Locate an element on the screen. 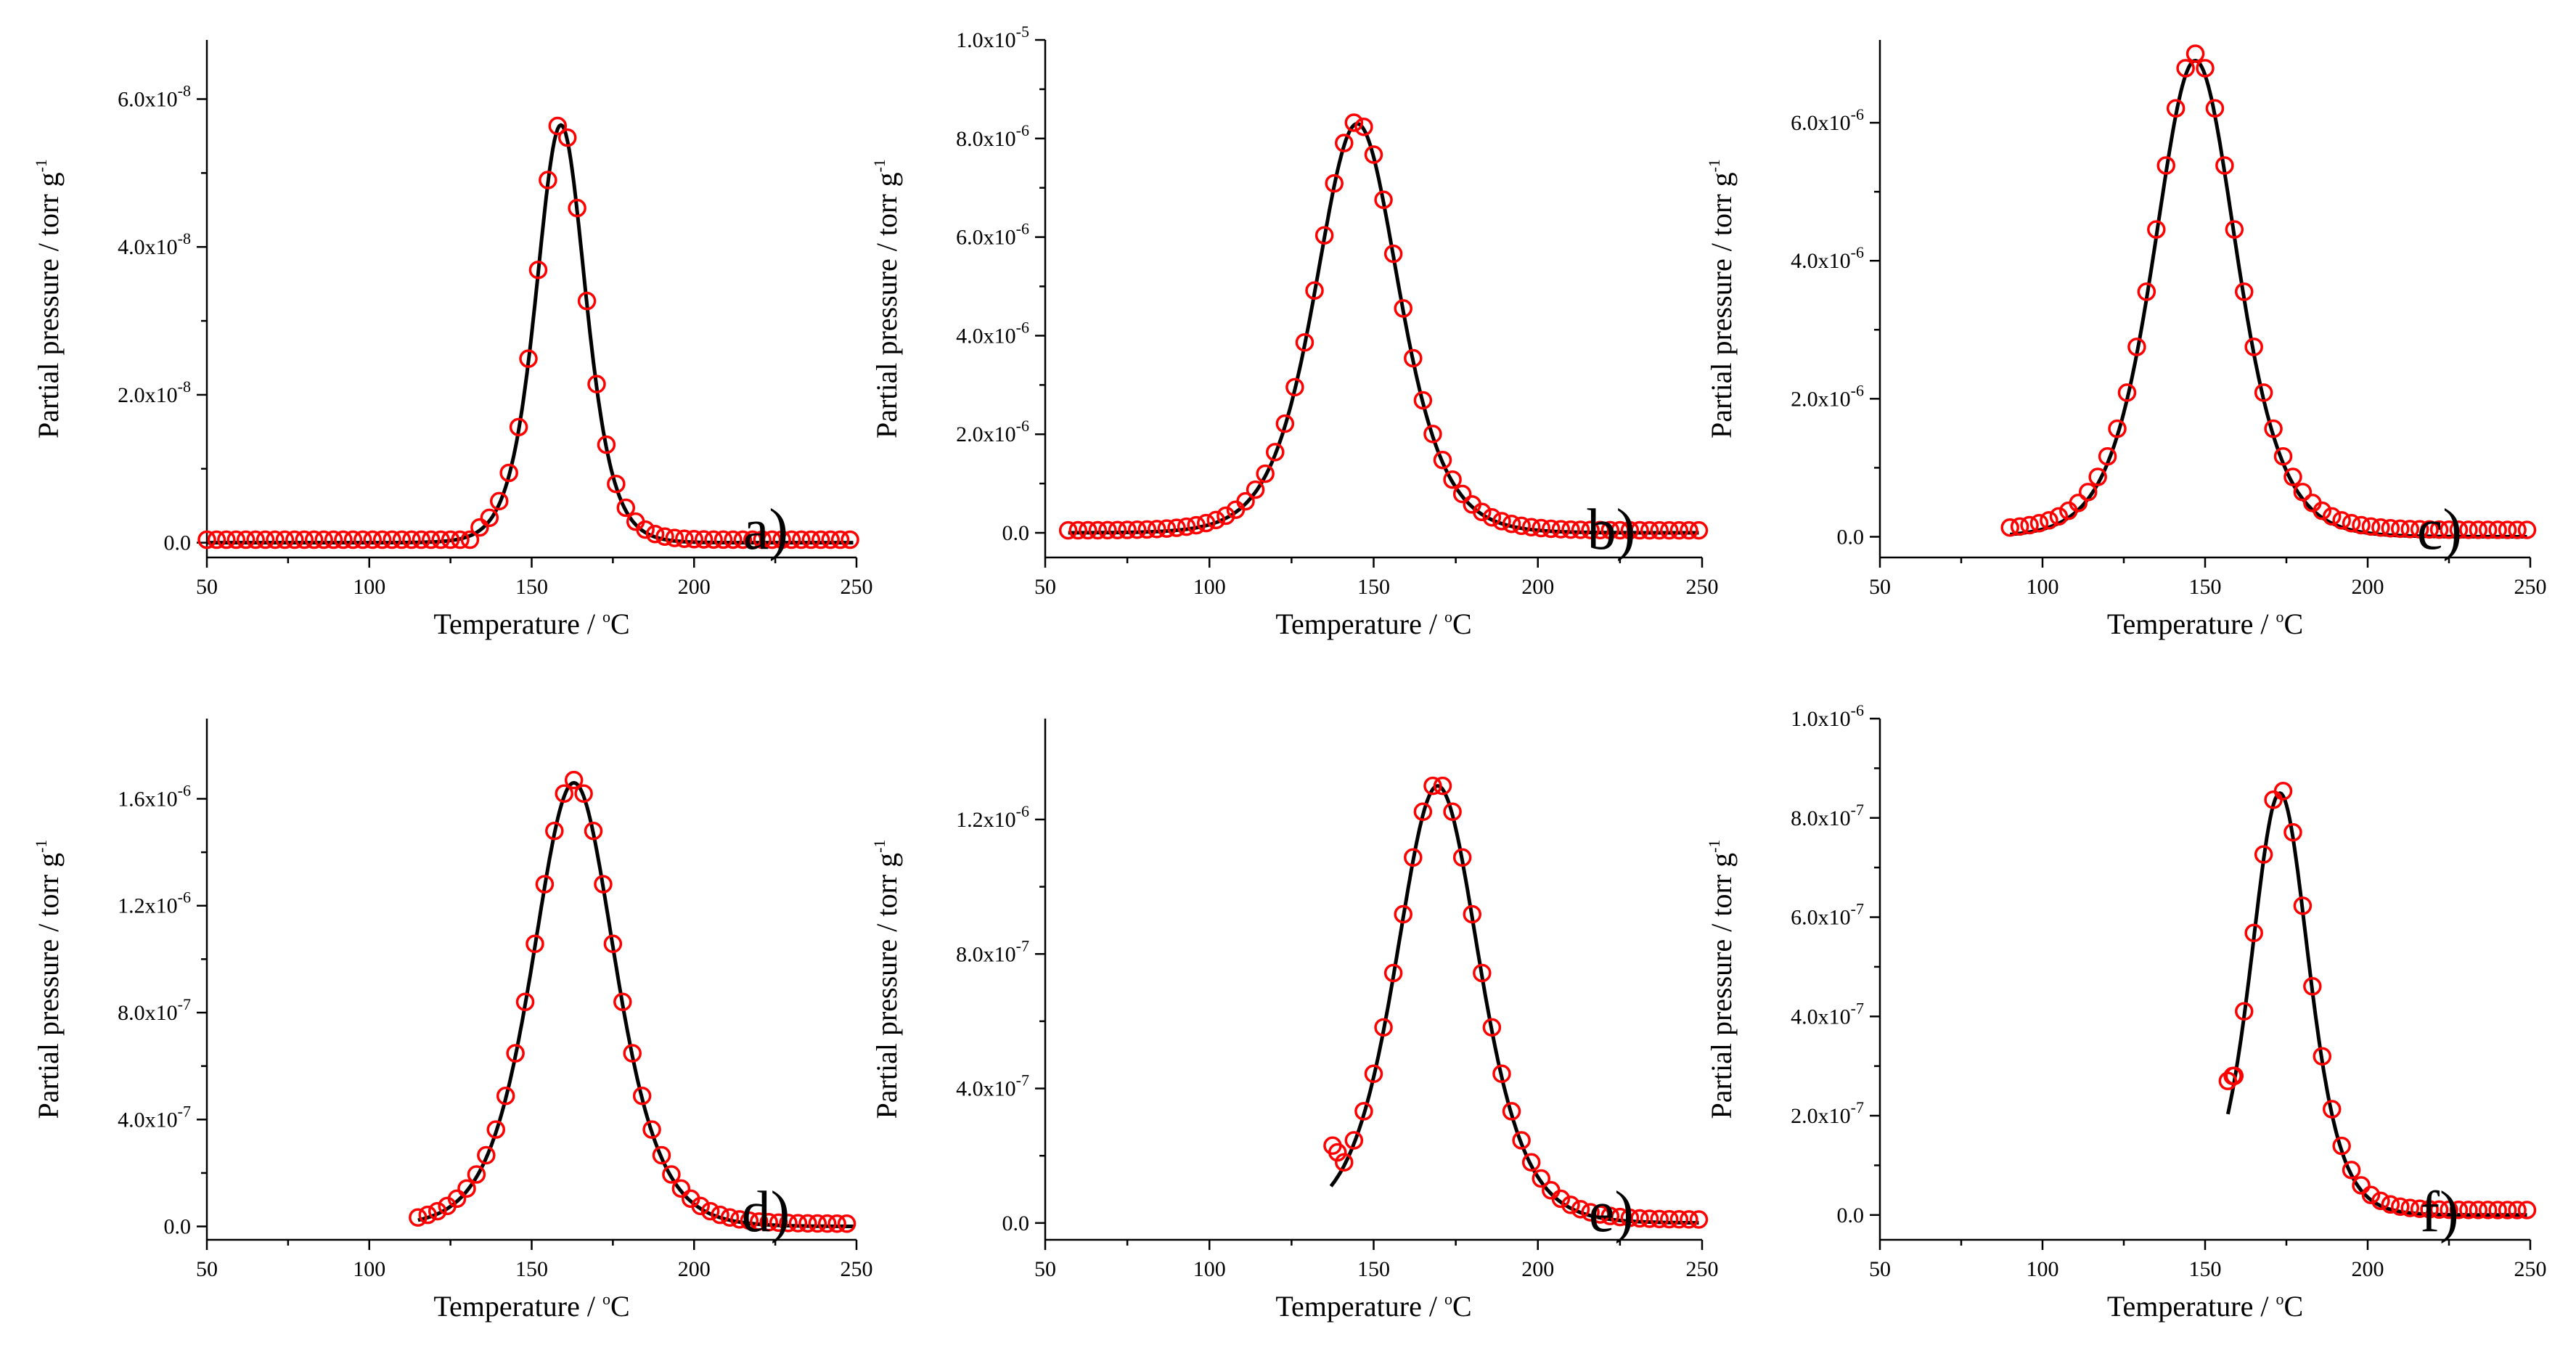 This screenshot has width=2576, height=1369. x-axis-title: Temperature / oC is located at coordinates (1373, 1306).